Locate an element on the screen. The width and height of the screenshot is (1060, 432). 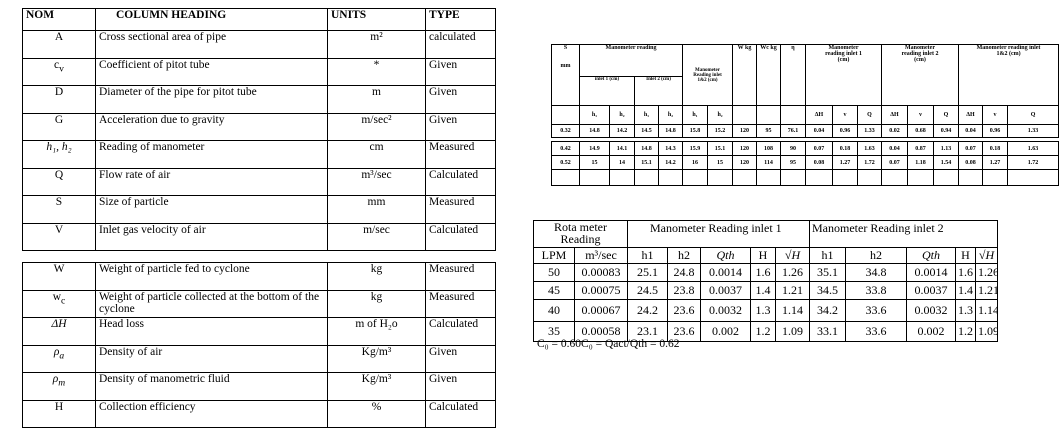
data-cell: 0.08 is located at coordinates (819, 162).